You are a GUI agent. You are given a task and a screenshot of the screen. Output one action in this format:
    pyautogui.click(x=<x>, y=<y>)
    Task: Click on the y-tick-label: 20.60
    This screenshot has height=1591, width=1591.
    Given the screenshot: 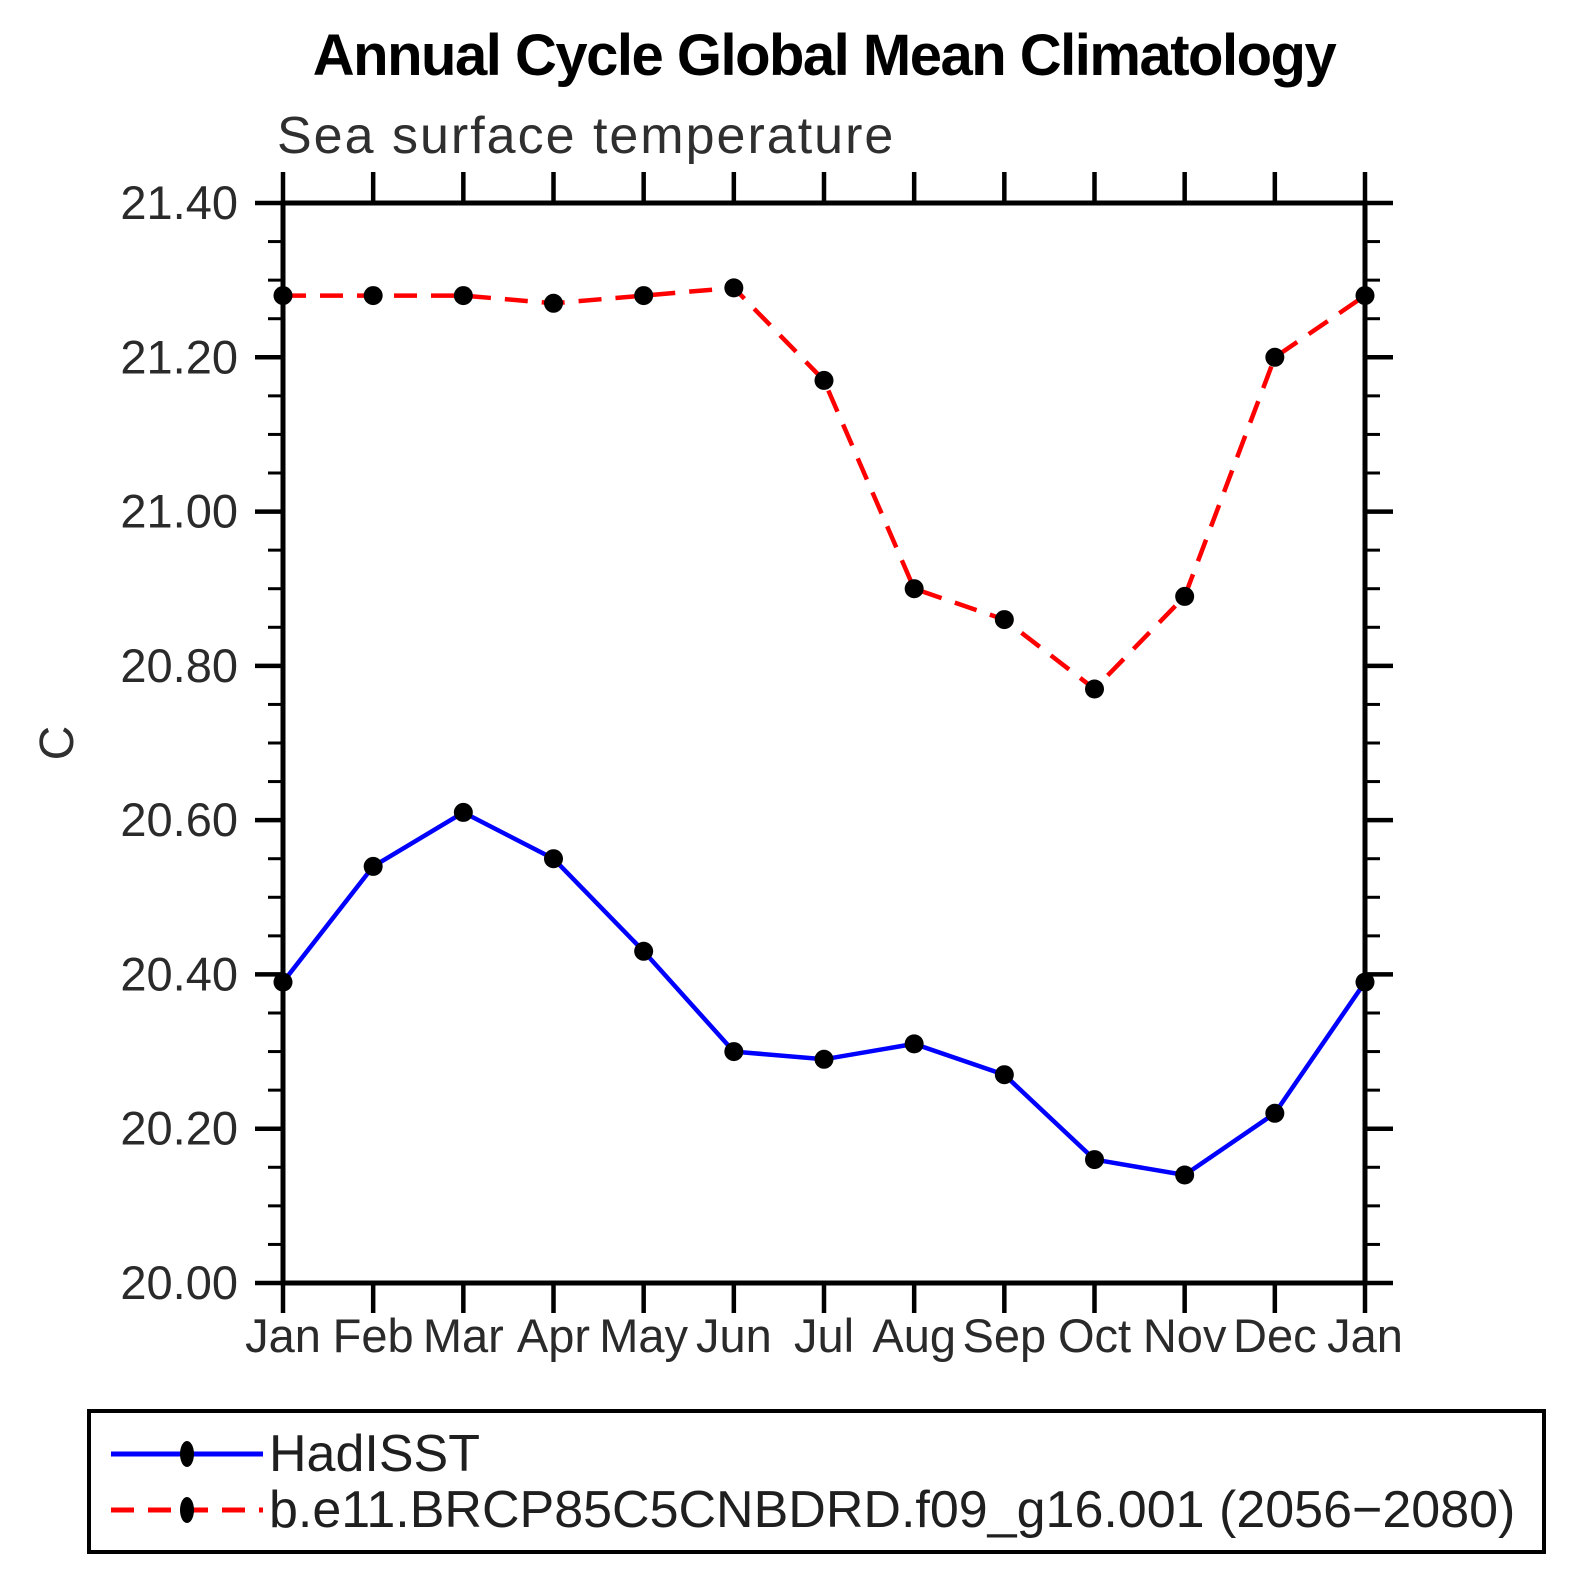 What is the action you would take?
    pyautogui.click(x=179, y=819)
    